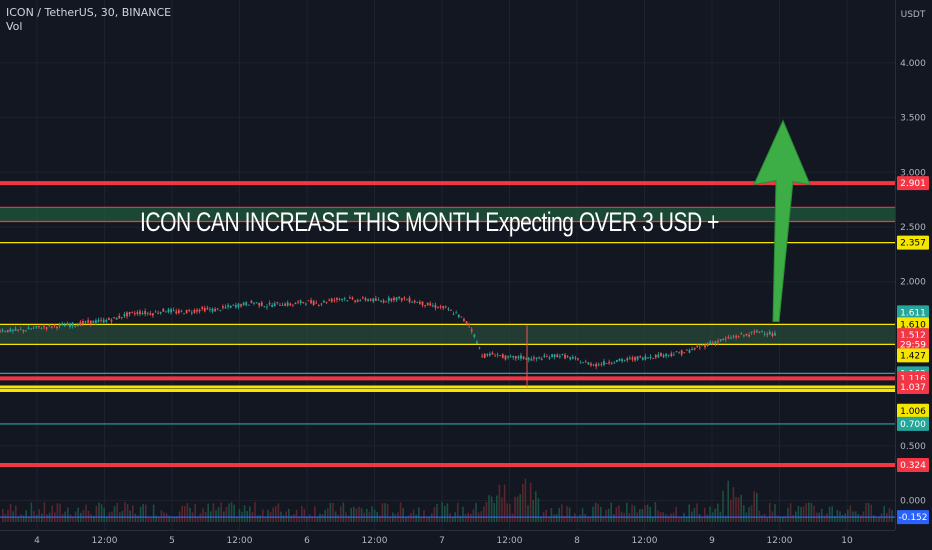  I want to click on x-tick-label: 9, so click(712, 541).